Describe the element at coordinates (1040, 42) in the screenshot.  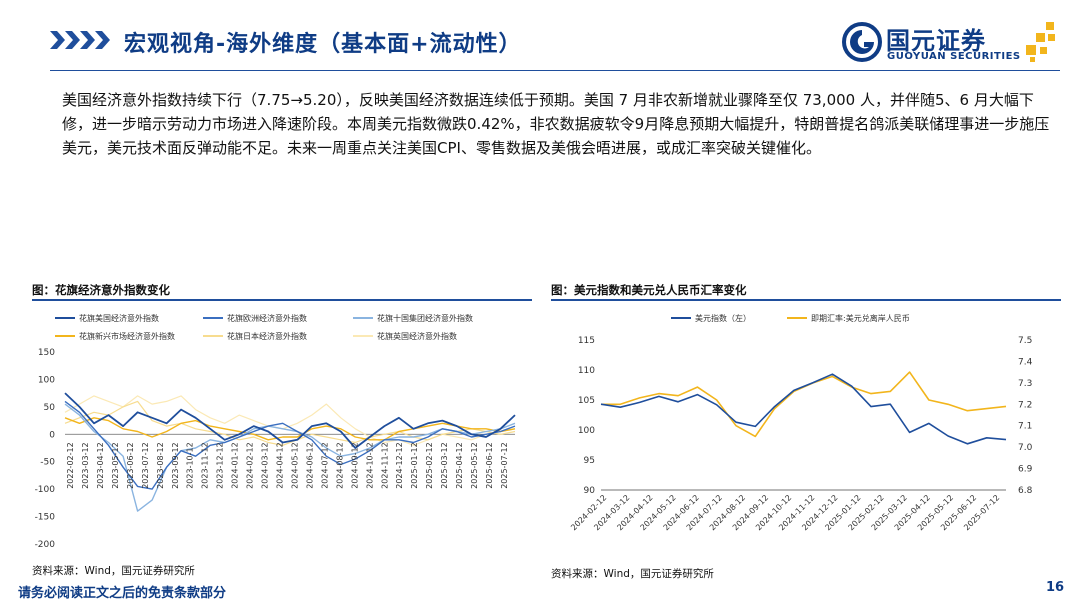
I see `logo-squares-icon` at that location.